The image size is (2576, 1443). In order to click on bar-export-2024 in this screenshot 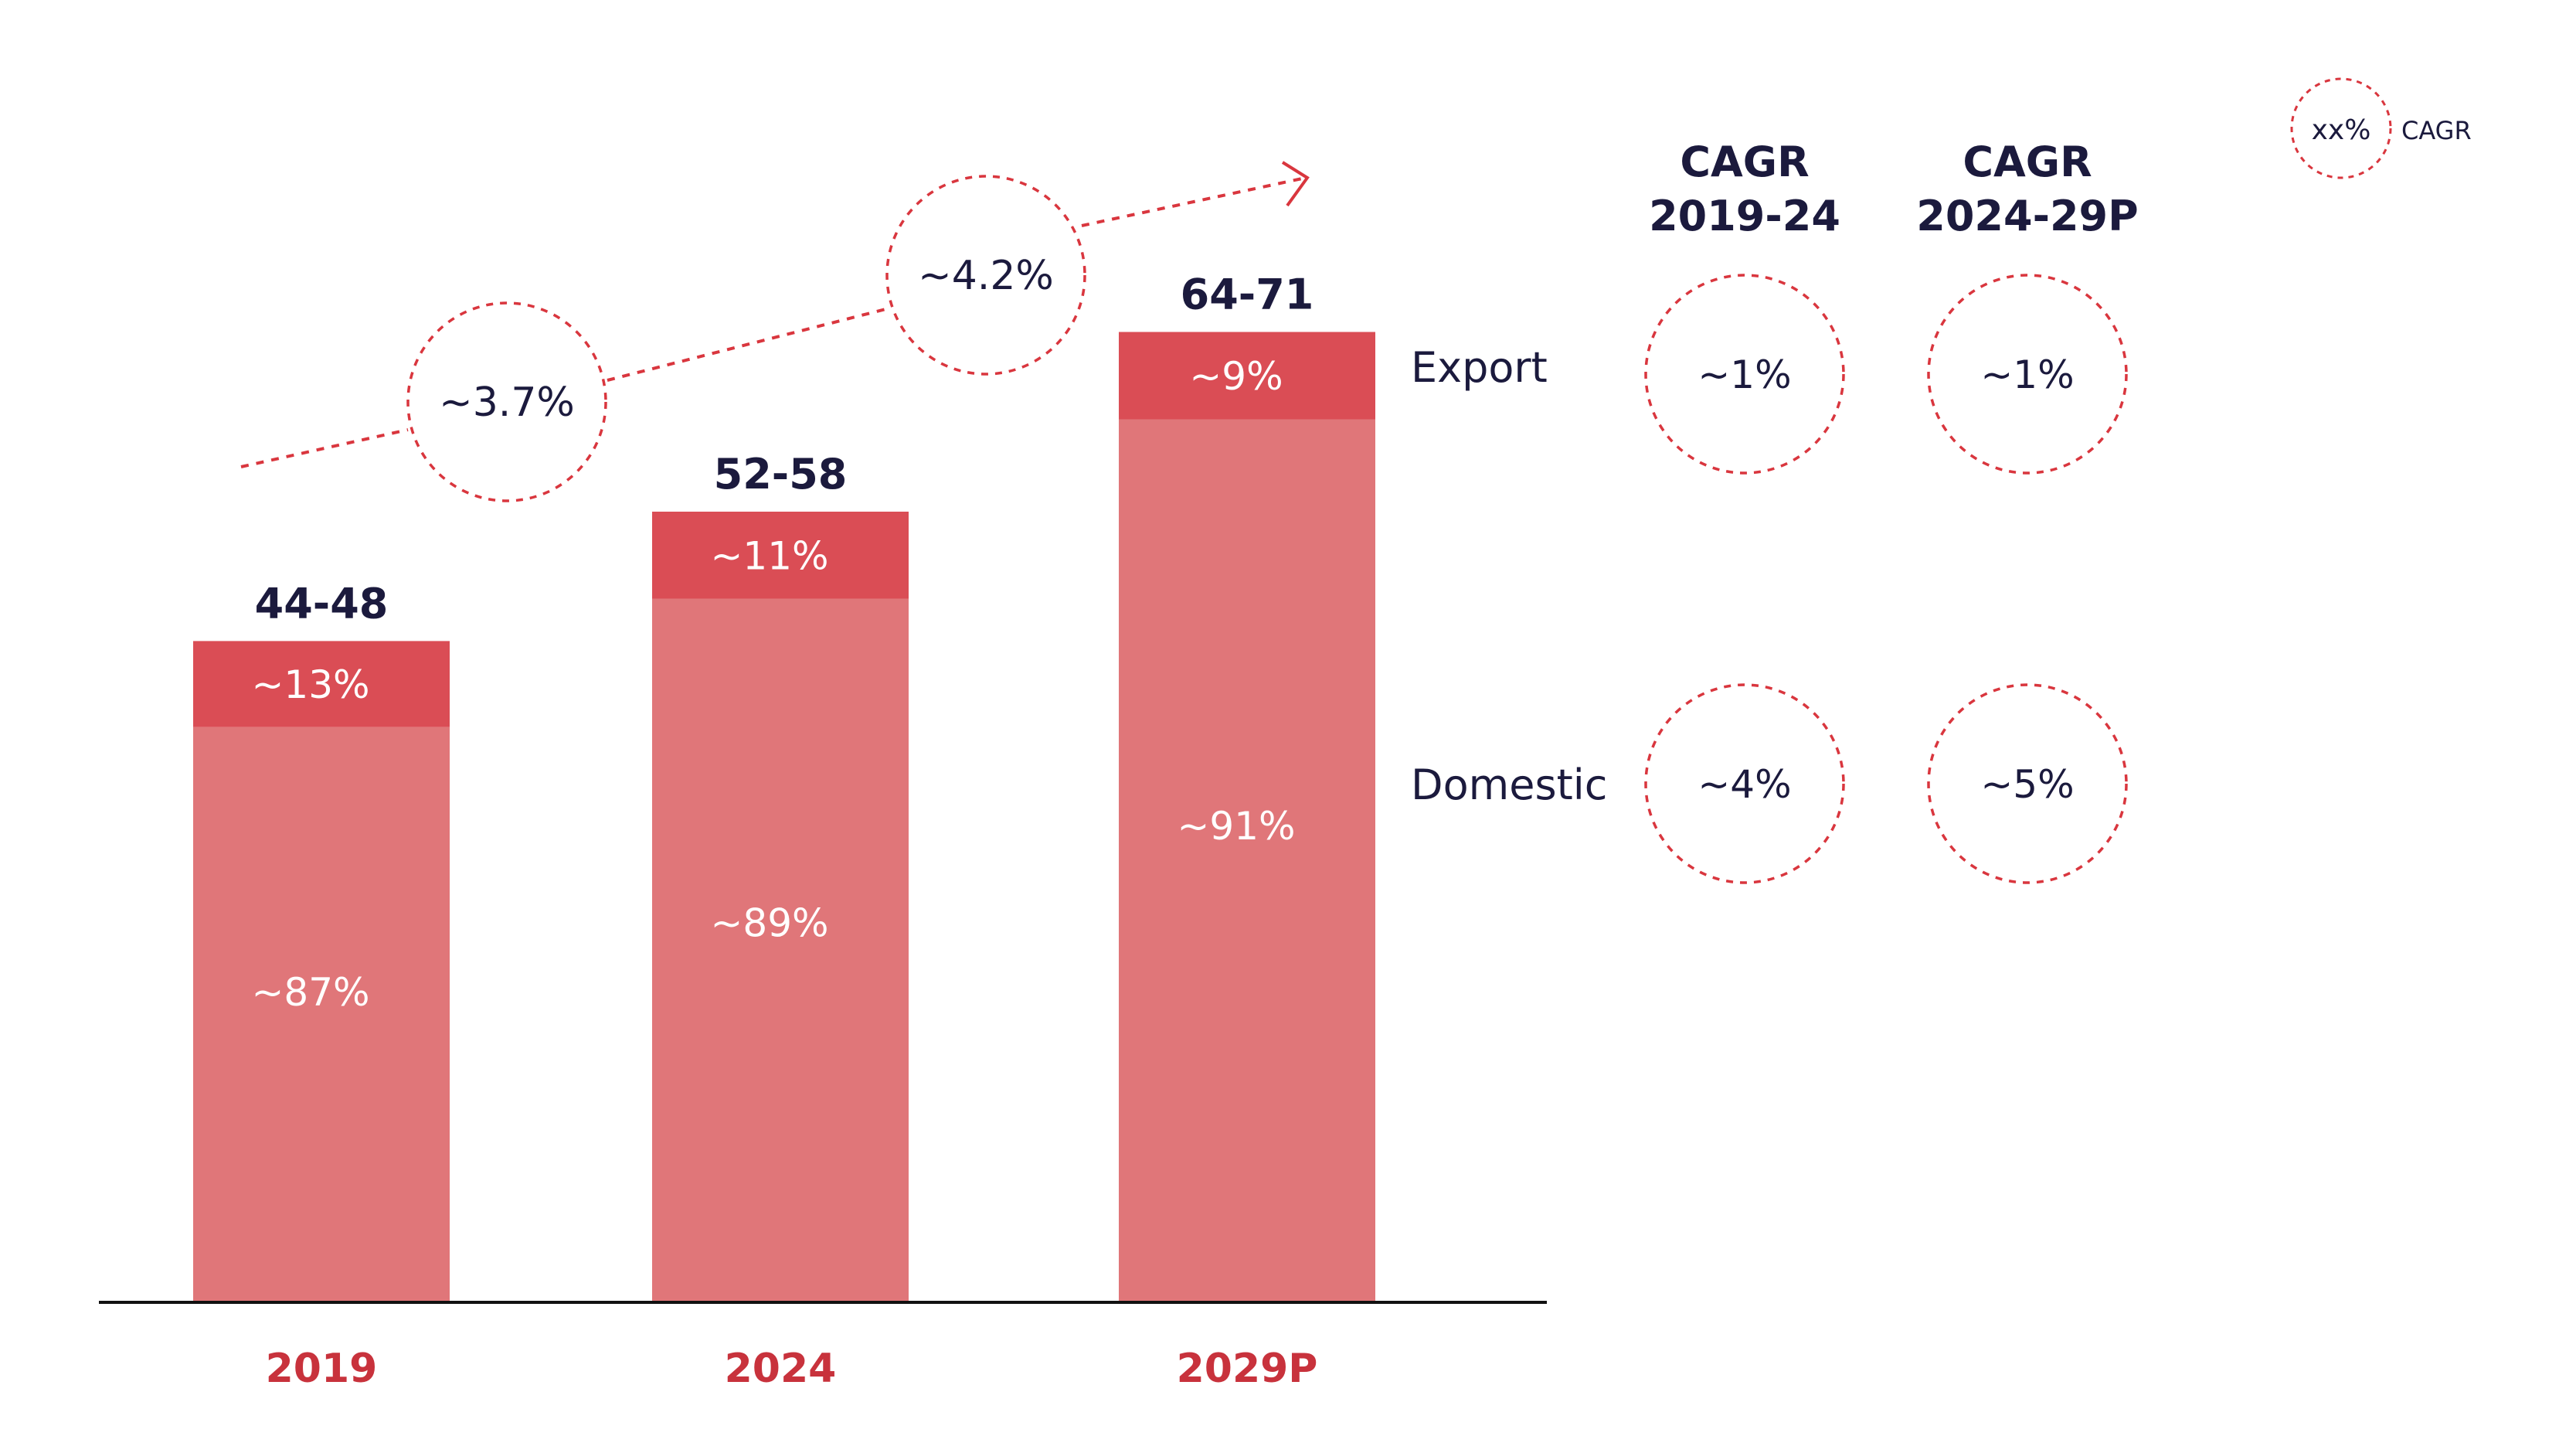, I will do `click(780, 555)`.